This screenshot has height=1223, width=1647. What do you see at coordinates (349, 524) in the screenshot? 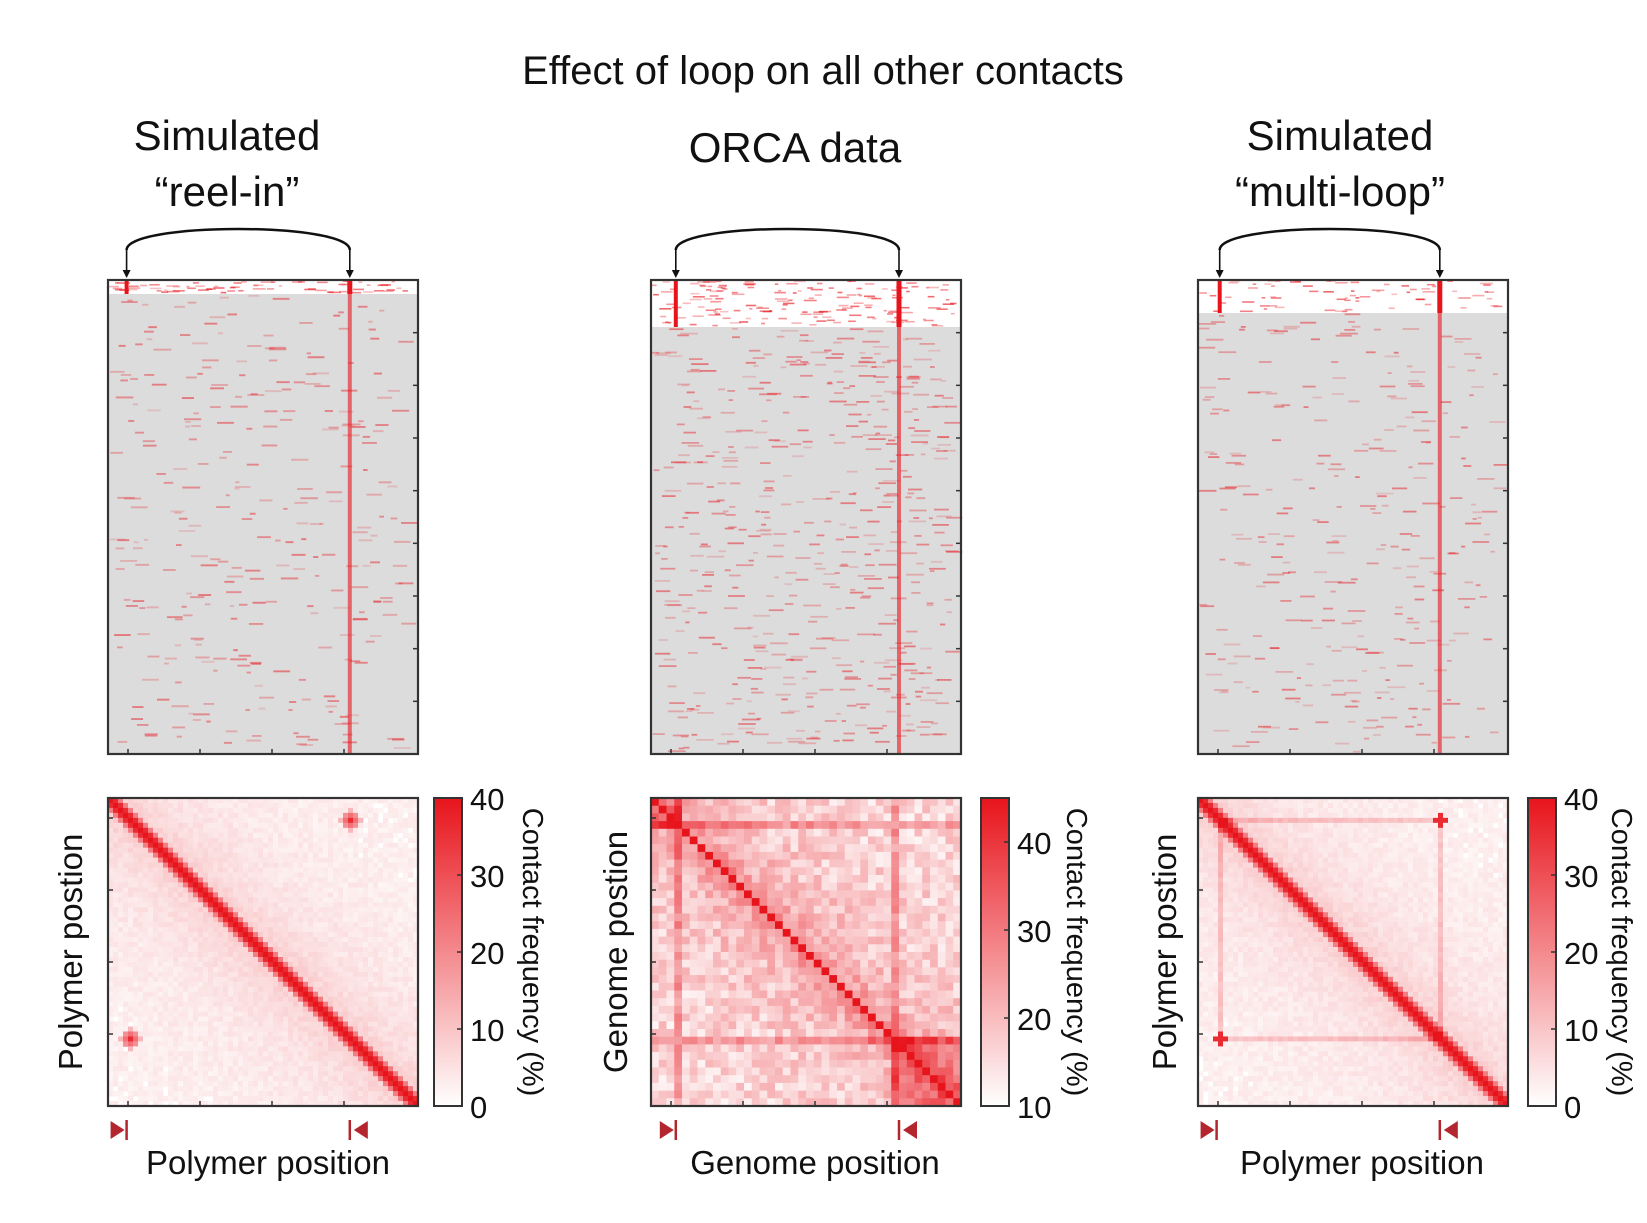
I see `trace-loop-contact-column` at bounding box center [349, 524].